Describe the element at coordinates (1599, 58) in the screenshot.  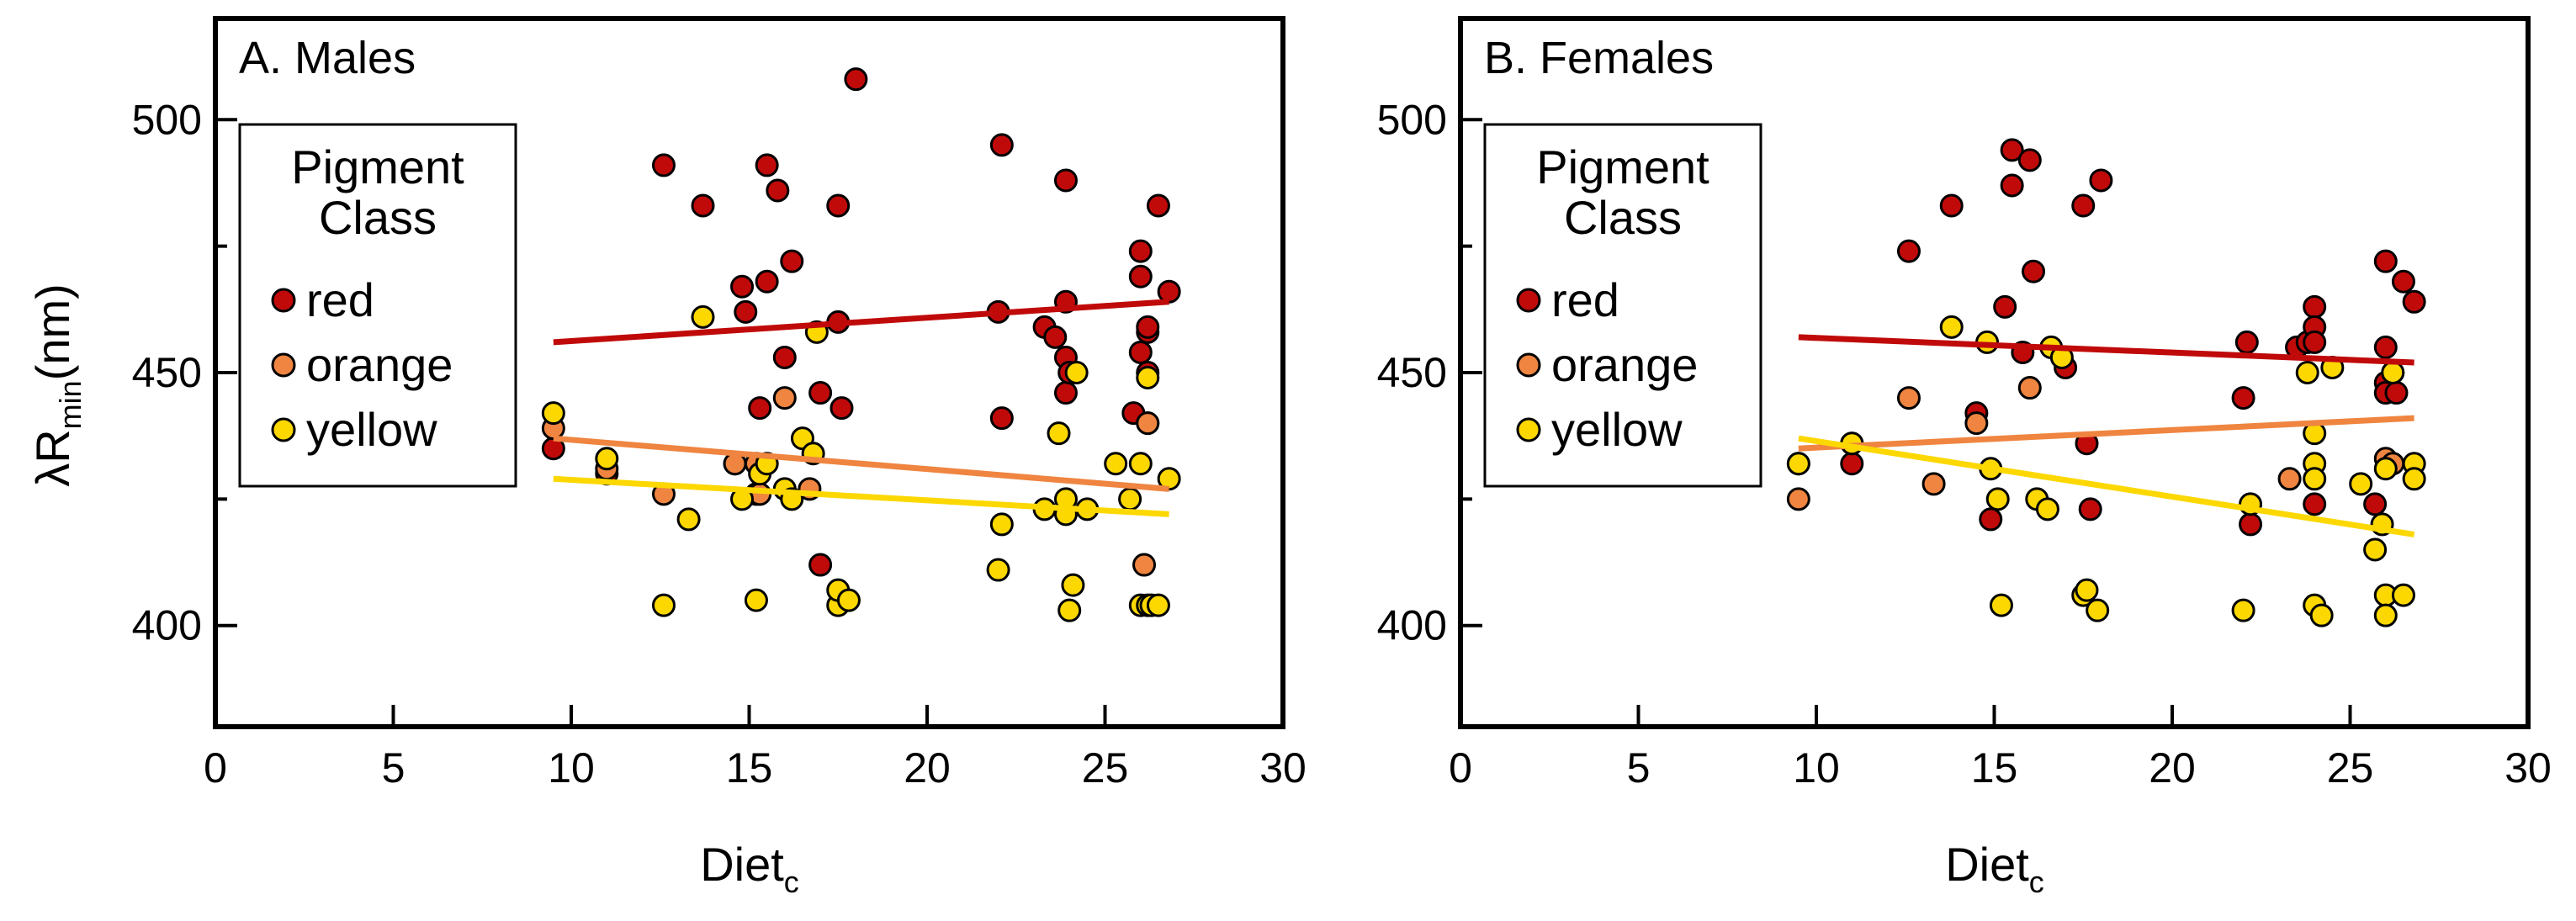
I see `panel-title: B. Females` at that location.